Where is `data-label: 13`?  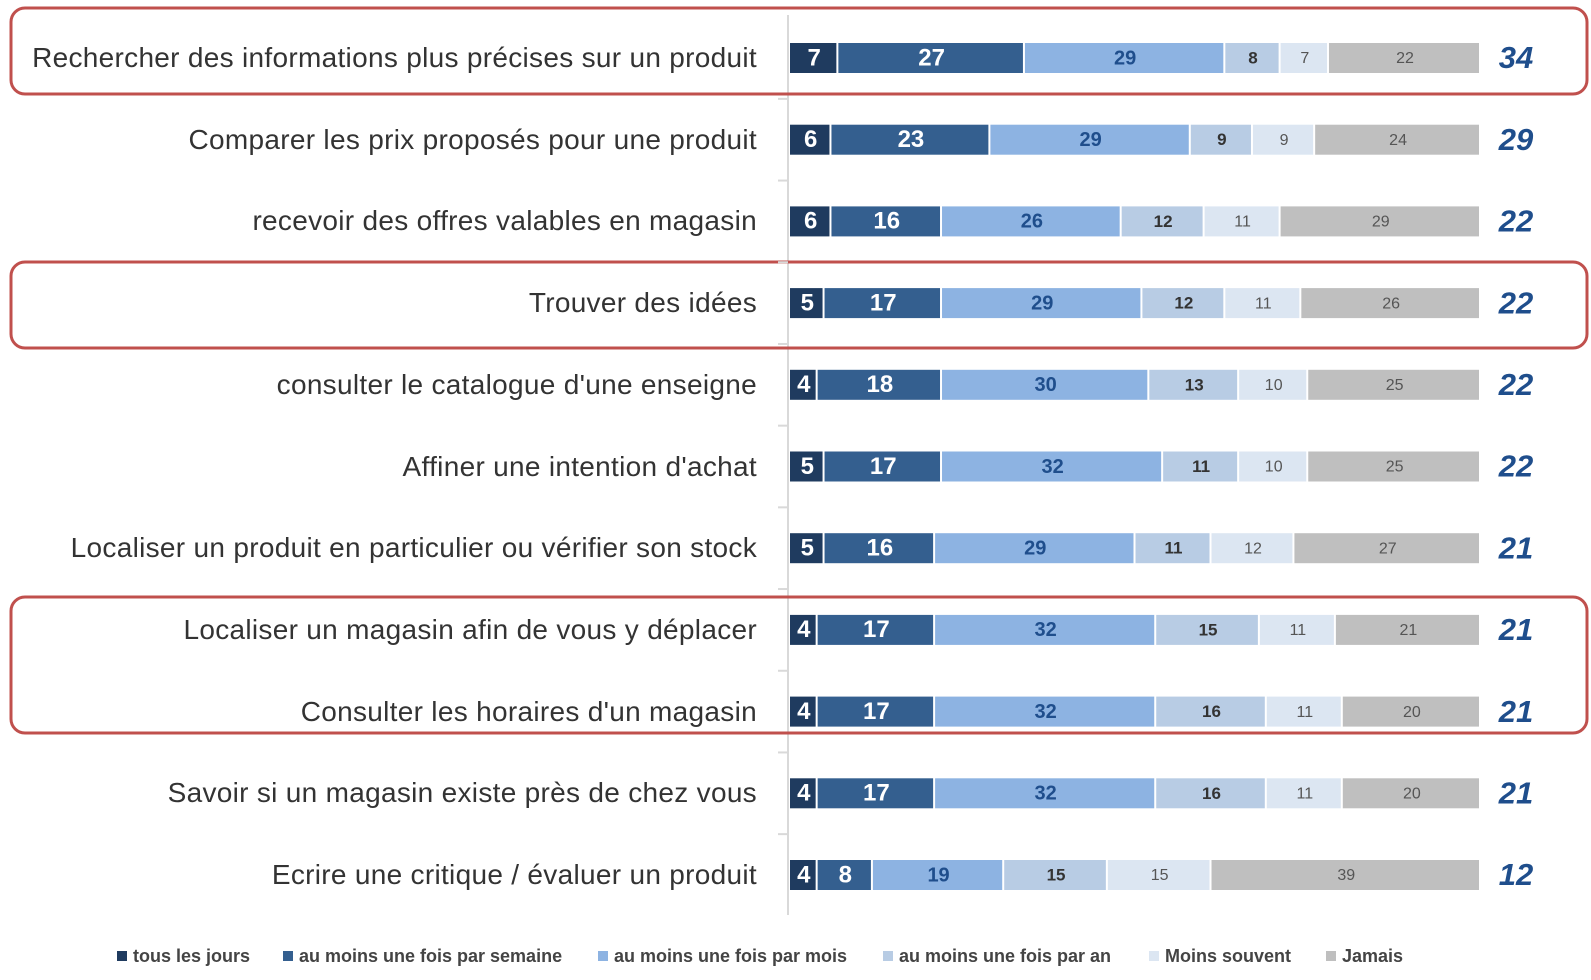
data-label: 13 is located at coordinates (1194, 384).